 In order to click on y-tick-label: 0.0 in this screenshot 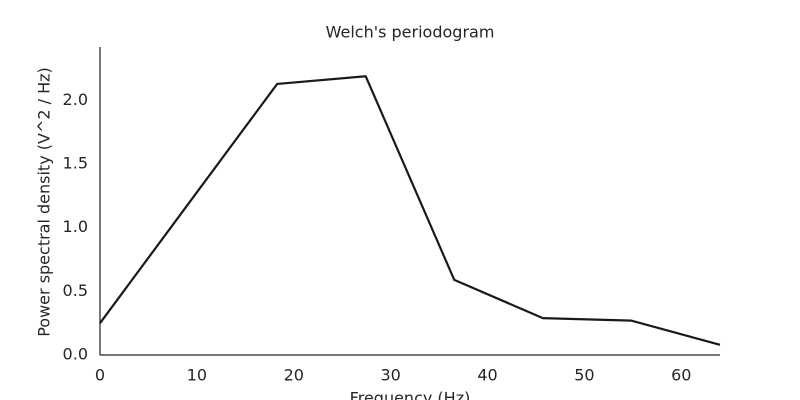, I will do `click(75, 354)`.